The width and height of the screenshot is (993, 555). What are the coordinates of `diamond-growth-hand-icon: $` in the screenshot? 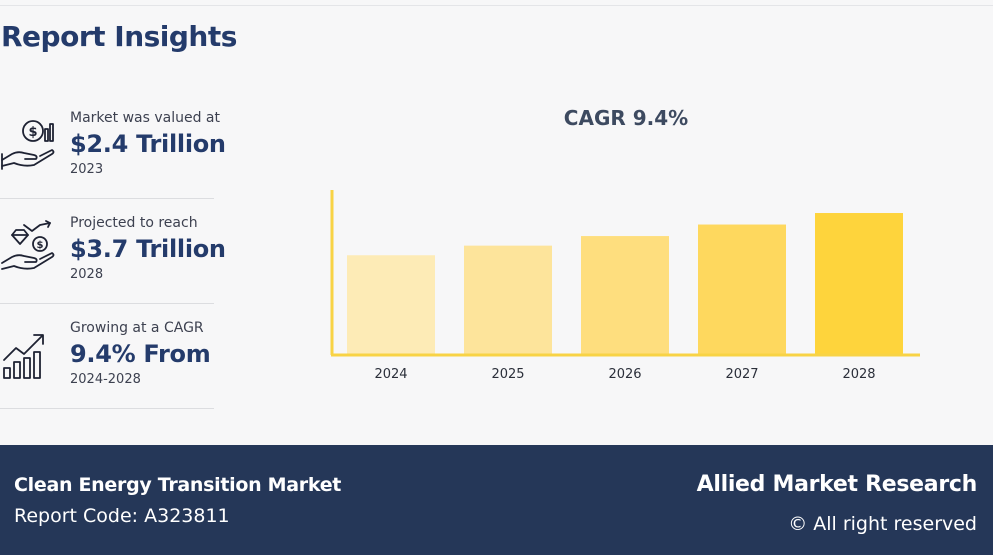 It's located at (28, 245).